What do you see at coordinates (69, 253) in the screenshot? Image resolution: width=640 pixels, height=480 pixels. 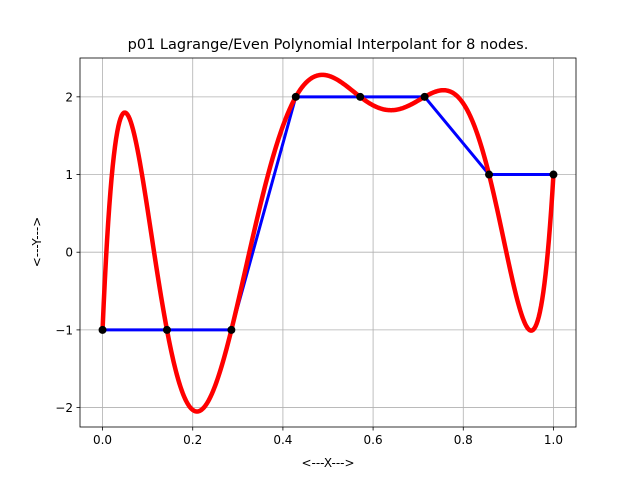 I see `y-tick-label: 0` at bounding box center [69, 253].